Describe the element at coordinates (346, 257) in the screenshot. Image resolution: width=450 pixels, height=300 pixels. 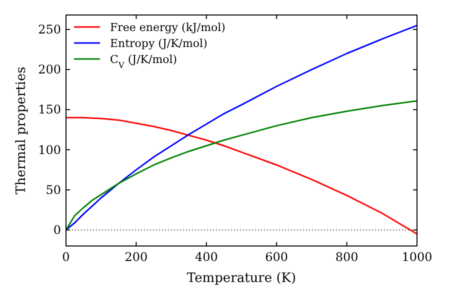
I see `x-tick-label: 800` at that location.